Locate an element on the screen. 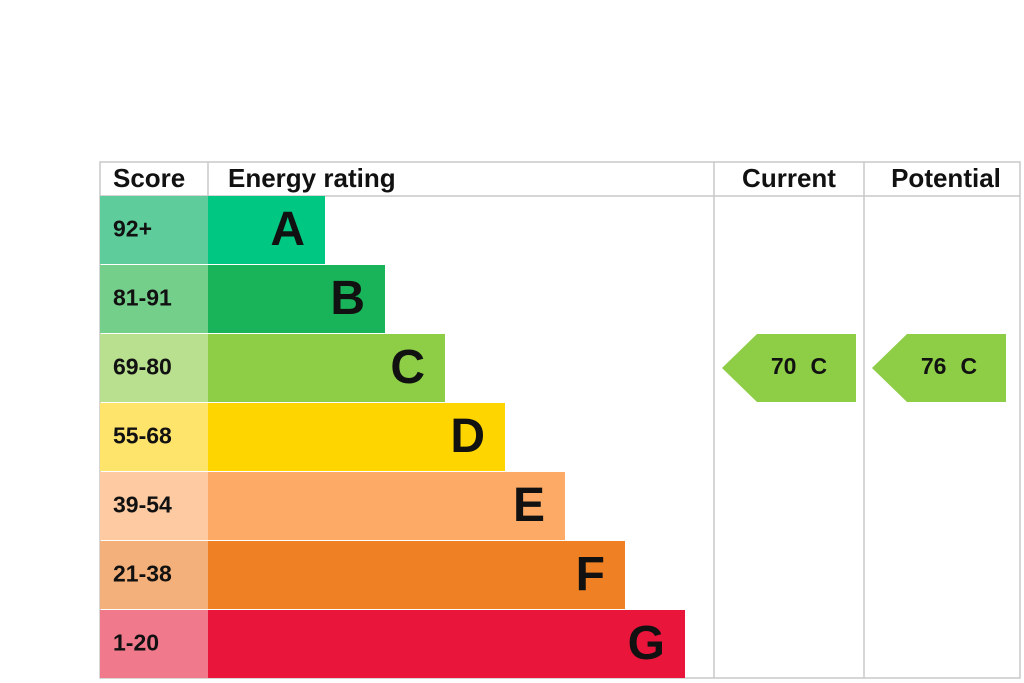 This screenshot has width=1024, height=683. rating-letter: A is located at coordinates (287, 229).